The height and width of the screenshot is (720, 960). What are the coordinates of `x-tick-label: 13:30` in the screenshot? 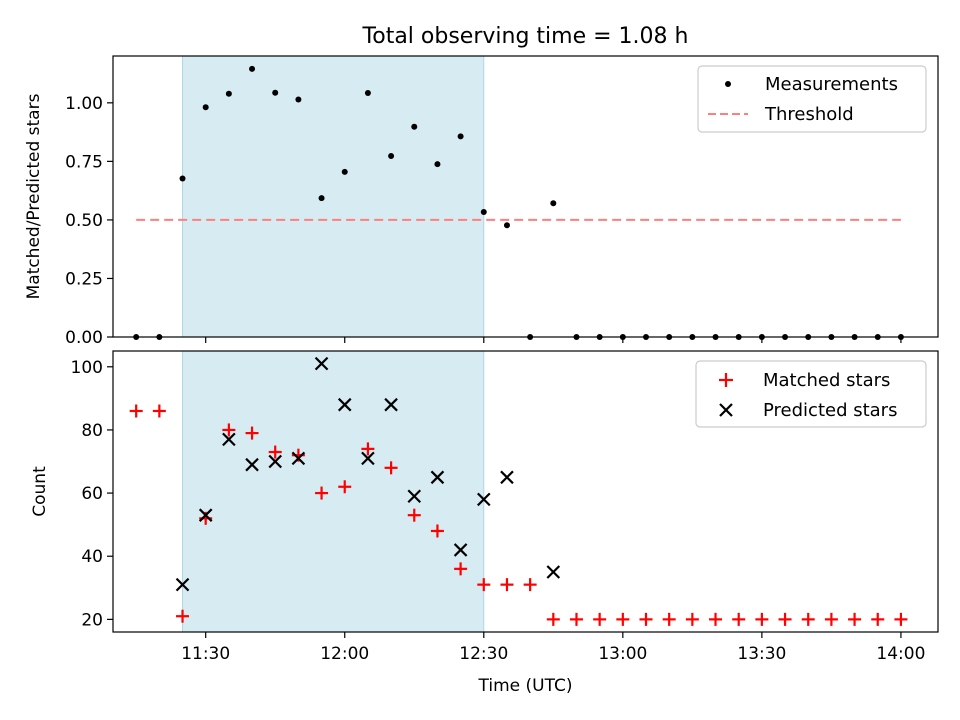 It's located at (761, 654).